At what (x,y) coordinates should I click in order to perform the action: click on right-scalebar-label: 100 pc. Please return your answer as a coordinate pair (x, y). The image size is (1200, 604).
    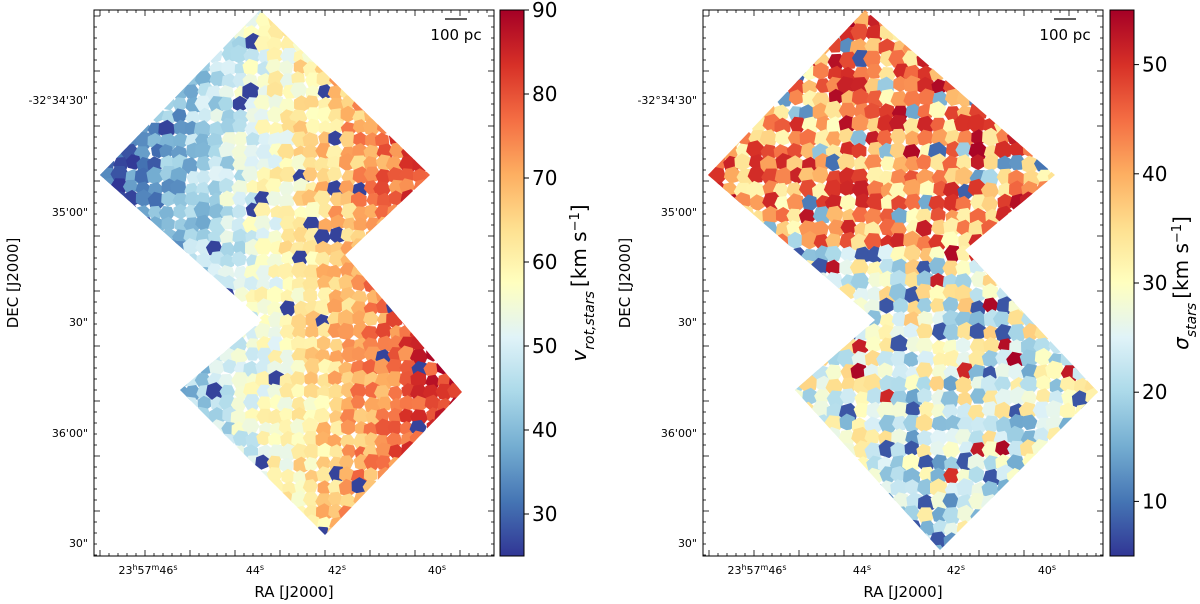
    Looking at the image, I should click on (1064, 35).